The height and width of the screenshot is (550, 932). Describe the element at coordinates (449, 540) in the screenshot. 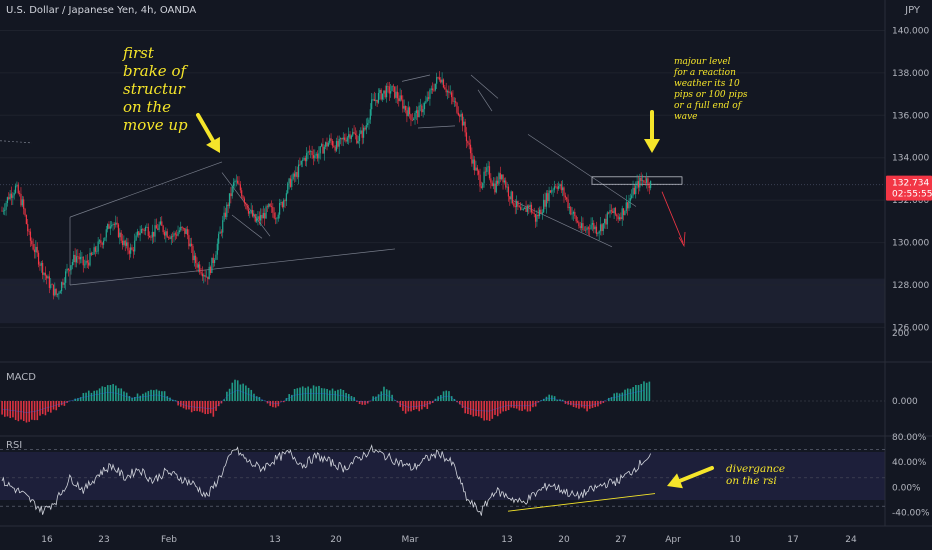

I see `time-axis: 16 23 Feb 13 20 Mar 13 20 27 Apr 10 17 24` at that location.